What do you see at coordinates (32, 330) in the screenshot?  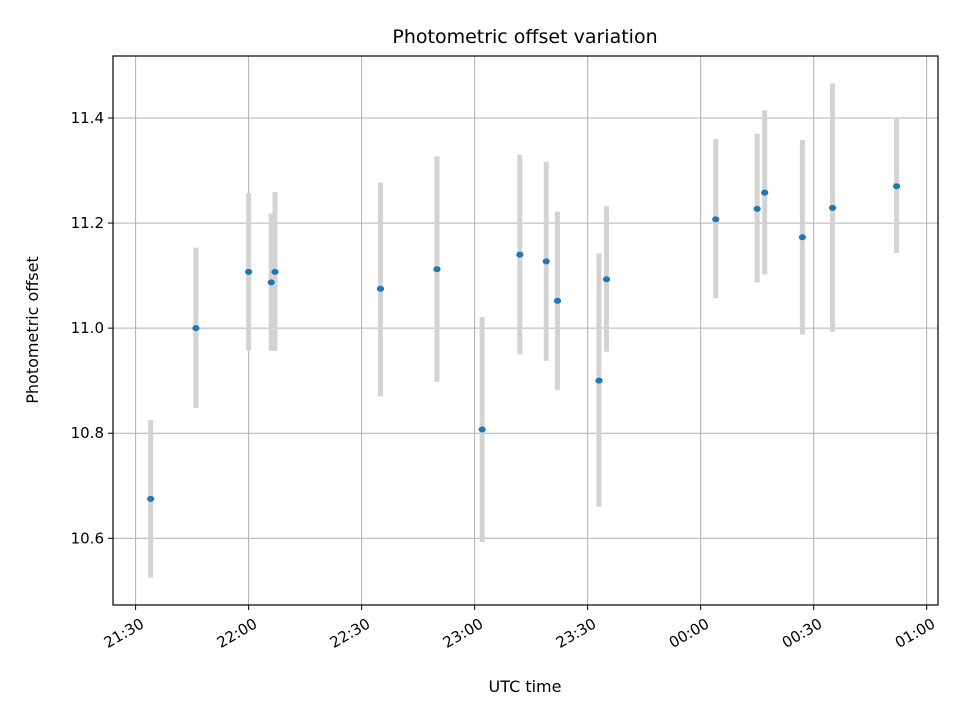 I see `y-axis-title: Photometric offset` at bounding box center [32, 330].